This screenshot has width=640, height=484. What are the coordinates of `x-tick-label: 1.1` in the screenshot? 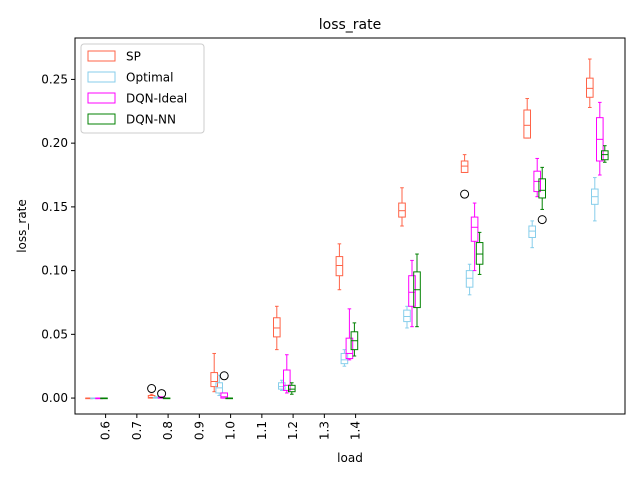 It's located at (262, 430).